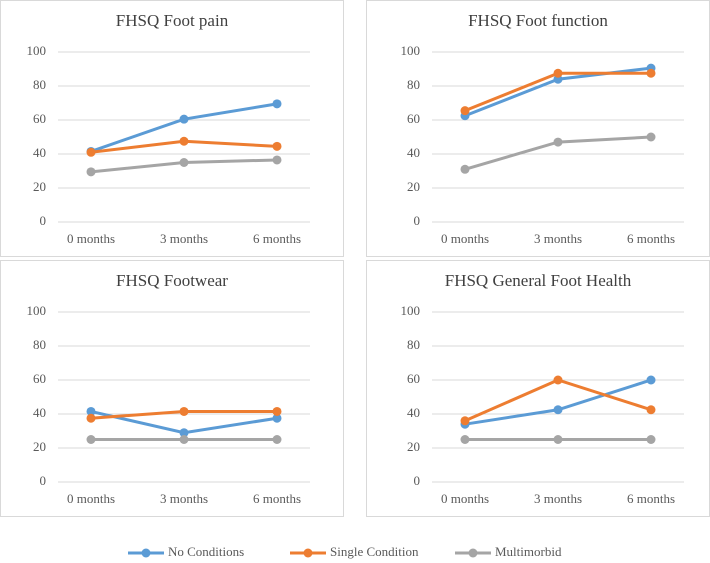  I want to click on legend-label: Multimorbid, so click(528, 551).